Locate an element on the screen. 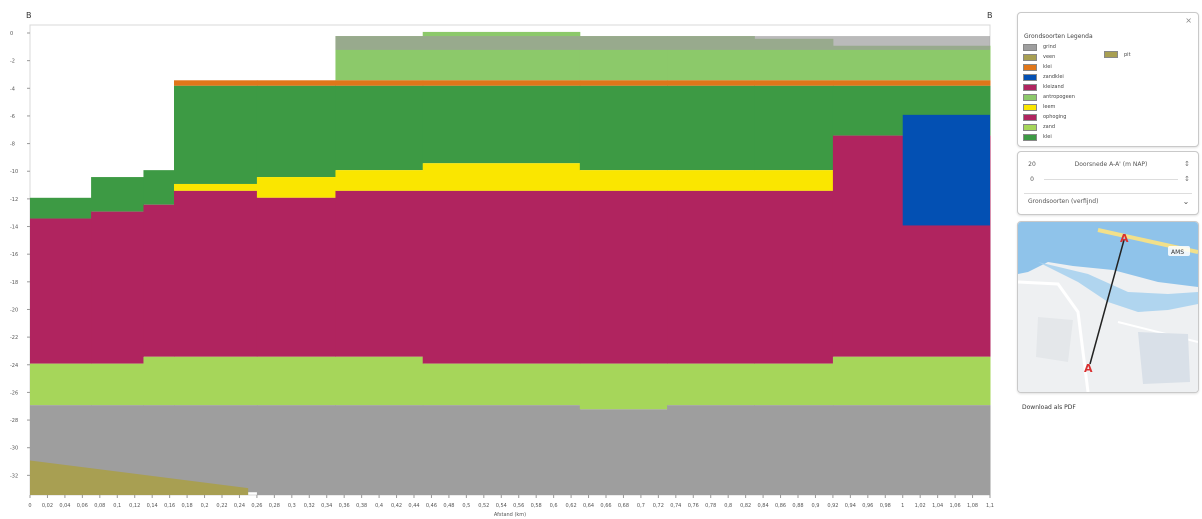 This screenshot has height=519, width=1202. map-label-box is located at coordinates (1179, 251).